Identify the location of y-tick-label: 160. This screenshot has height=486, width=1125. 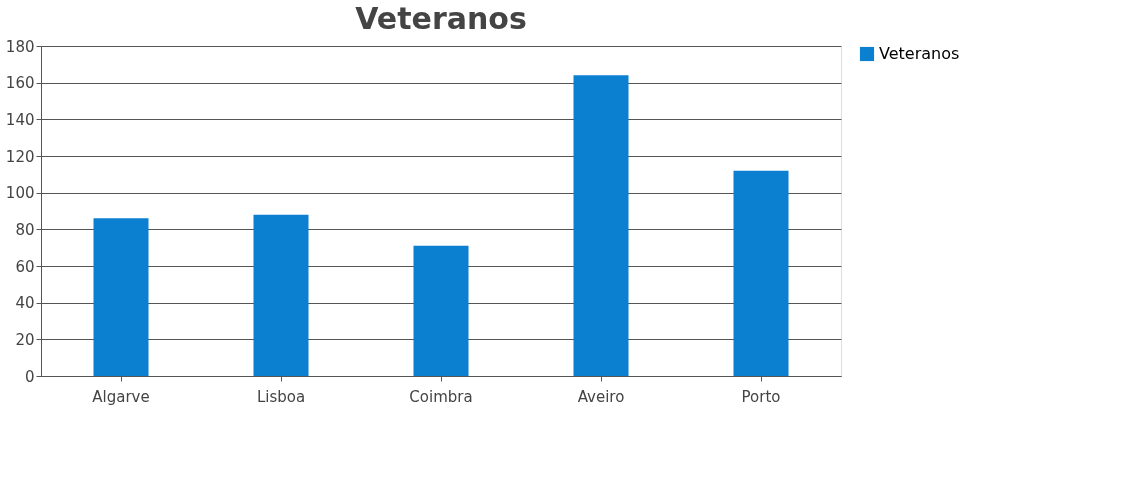
(20, 83).